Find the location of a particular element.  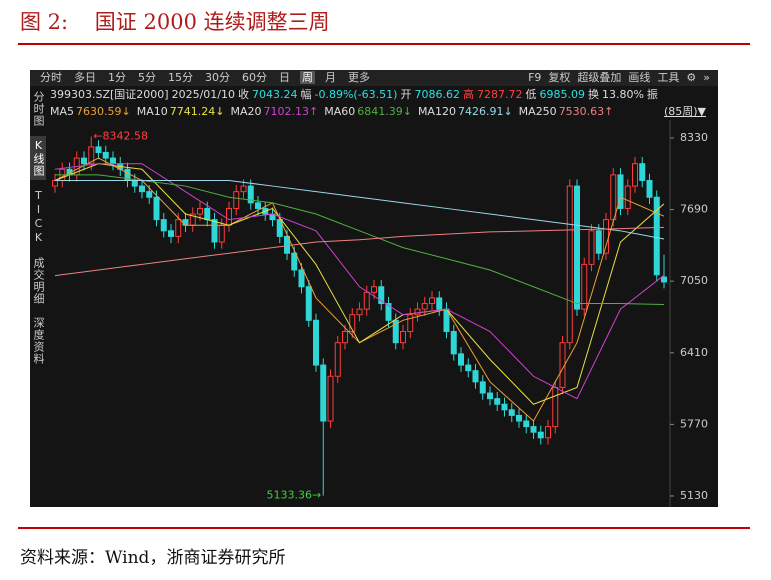

toolbar-button: 周 is located at coordinates (307, 77).